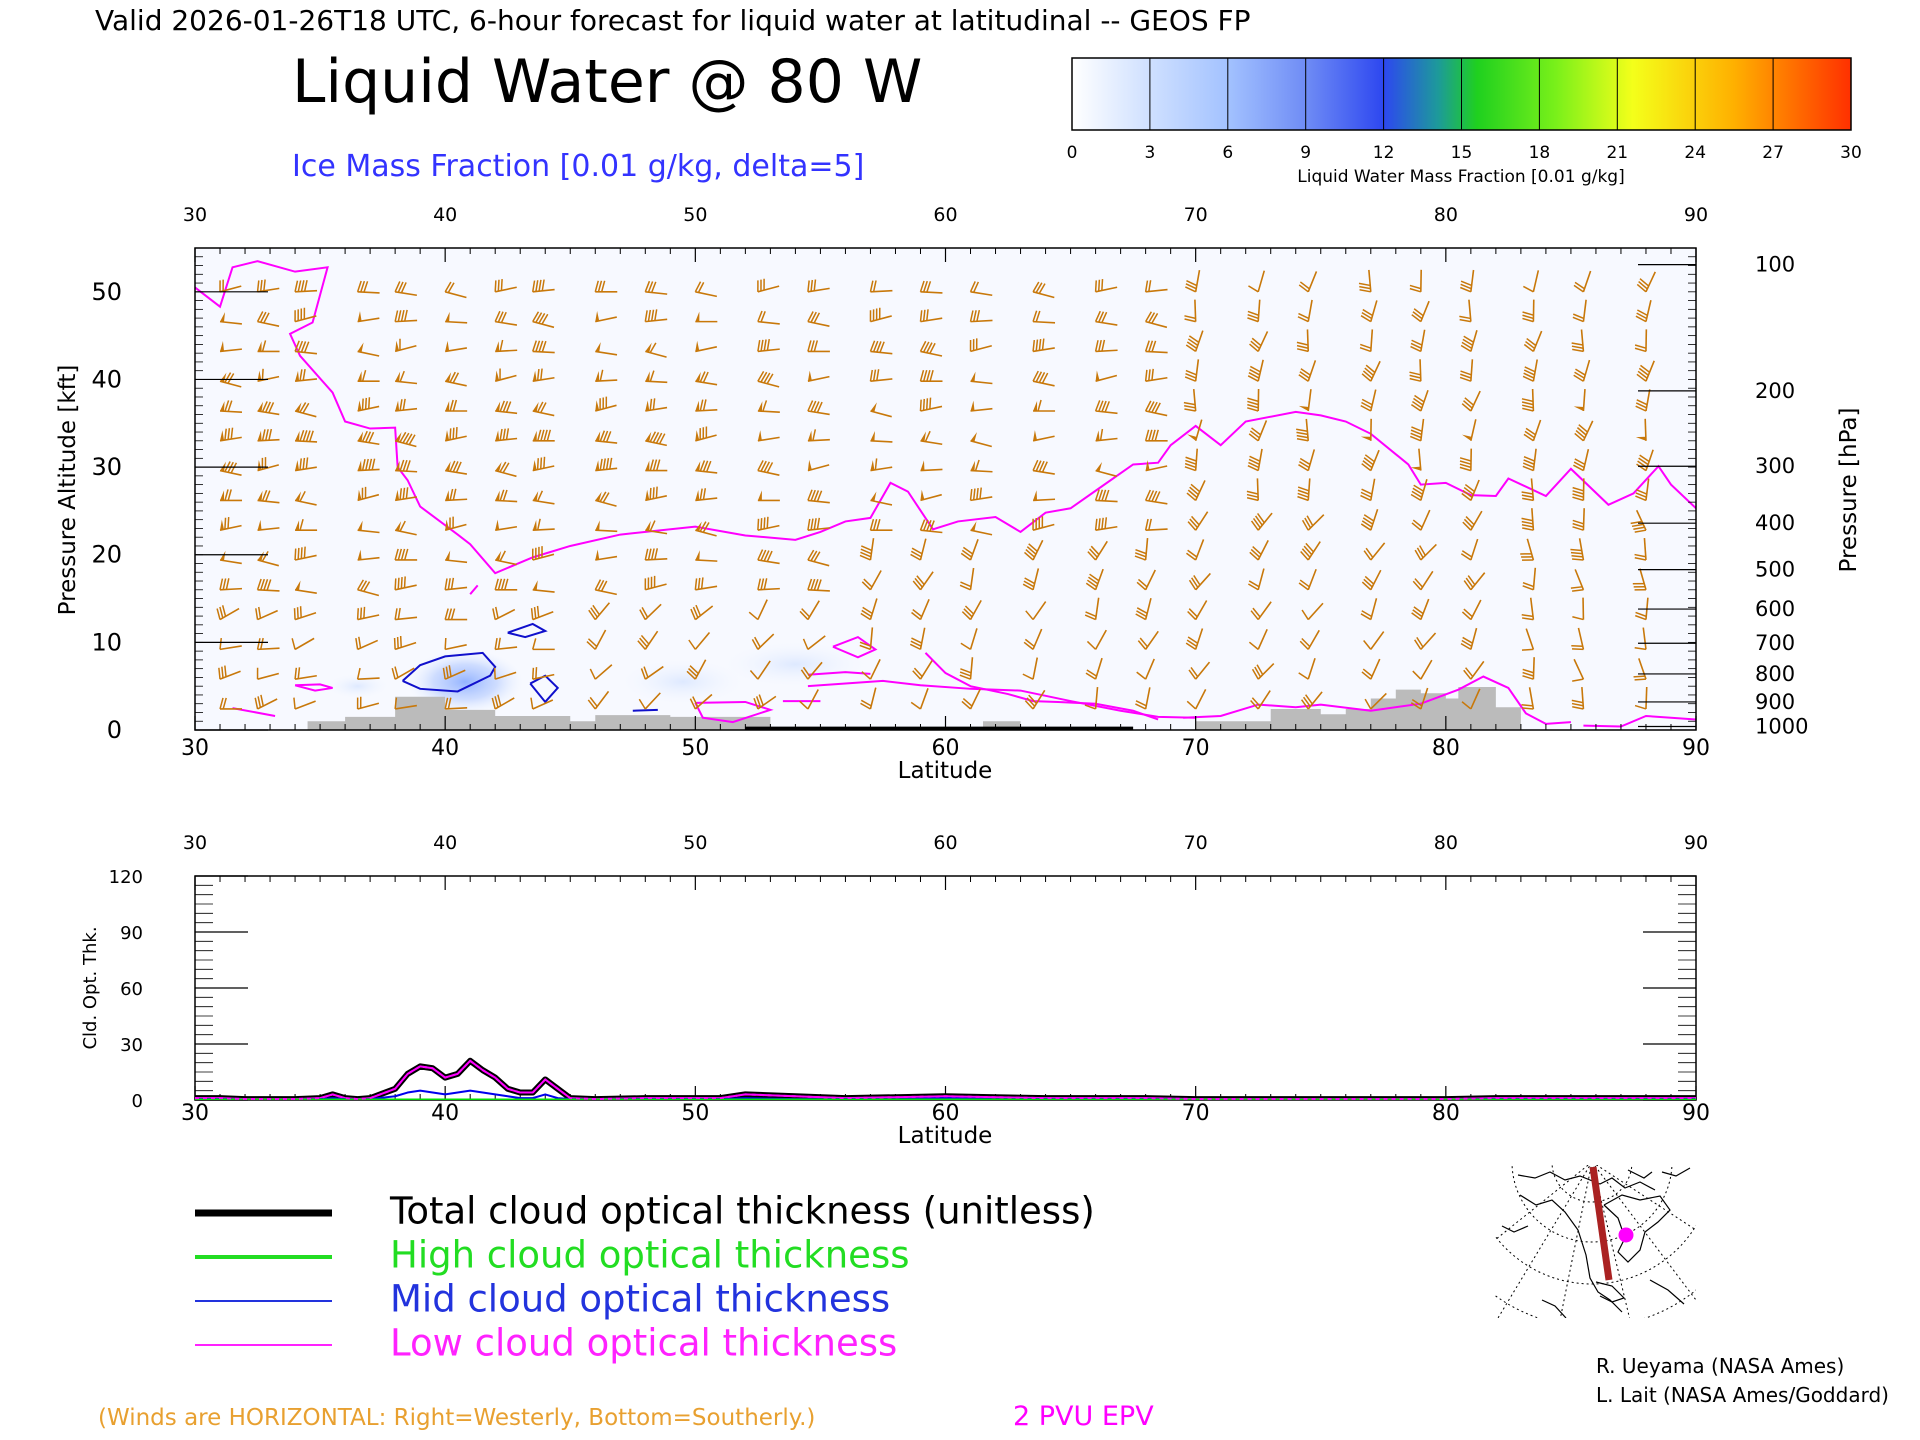 The height and width of the screenshot is (1440, 1920). I want to click on ice-contours, so click(529, 667).